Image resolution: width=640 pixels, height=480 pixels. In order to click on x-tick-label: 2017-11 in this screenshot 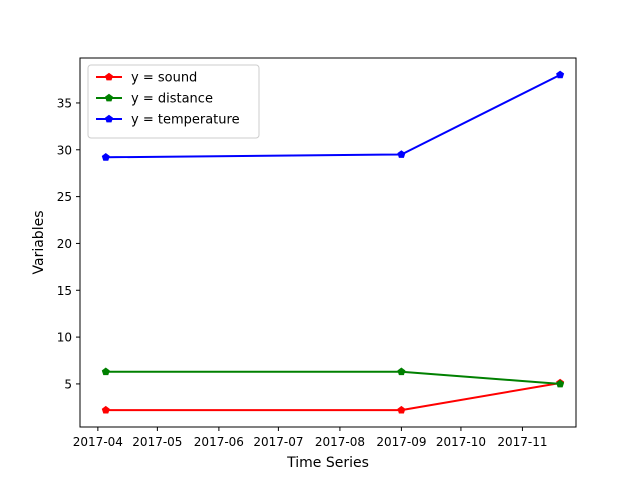, I will do `click(522, 442)`.